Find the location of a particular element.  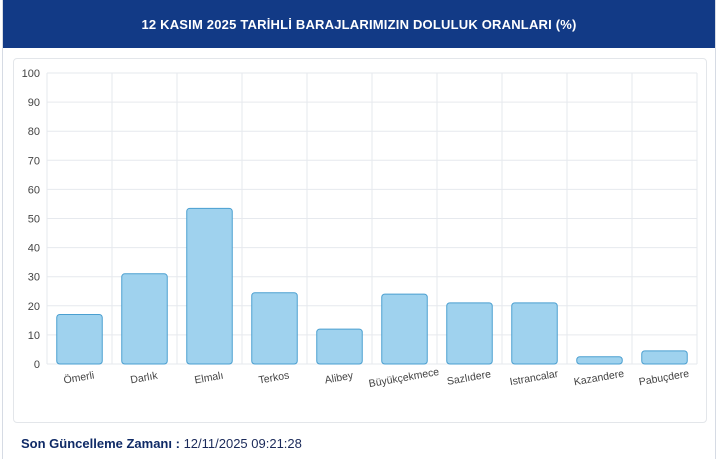

x-tick-label: Pabuçdere is located at coordinates (664, 378).